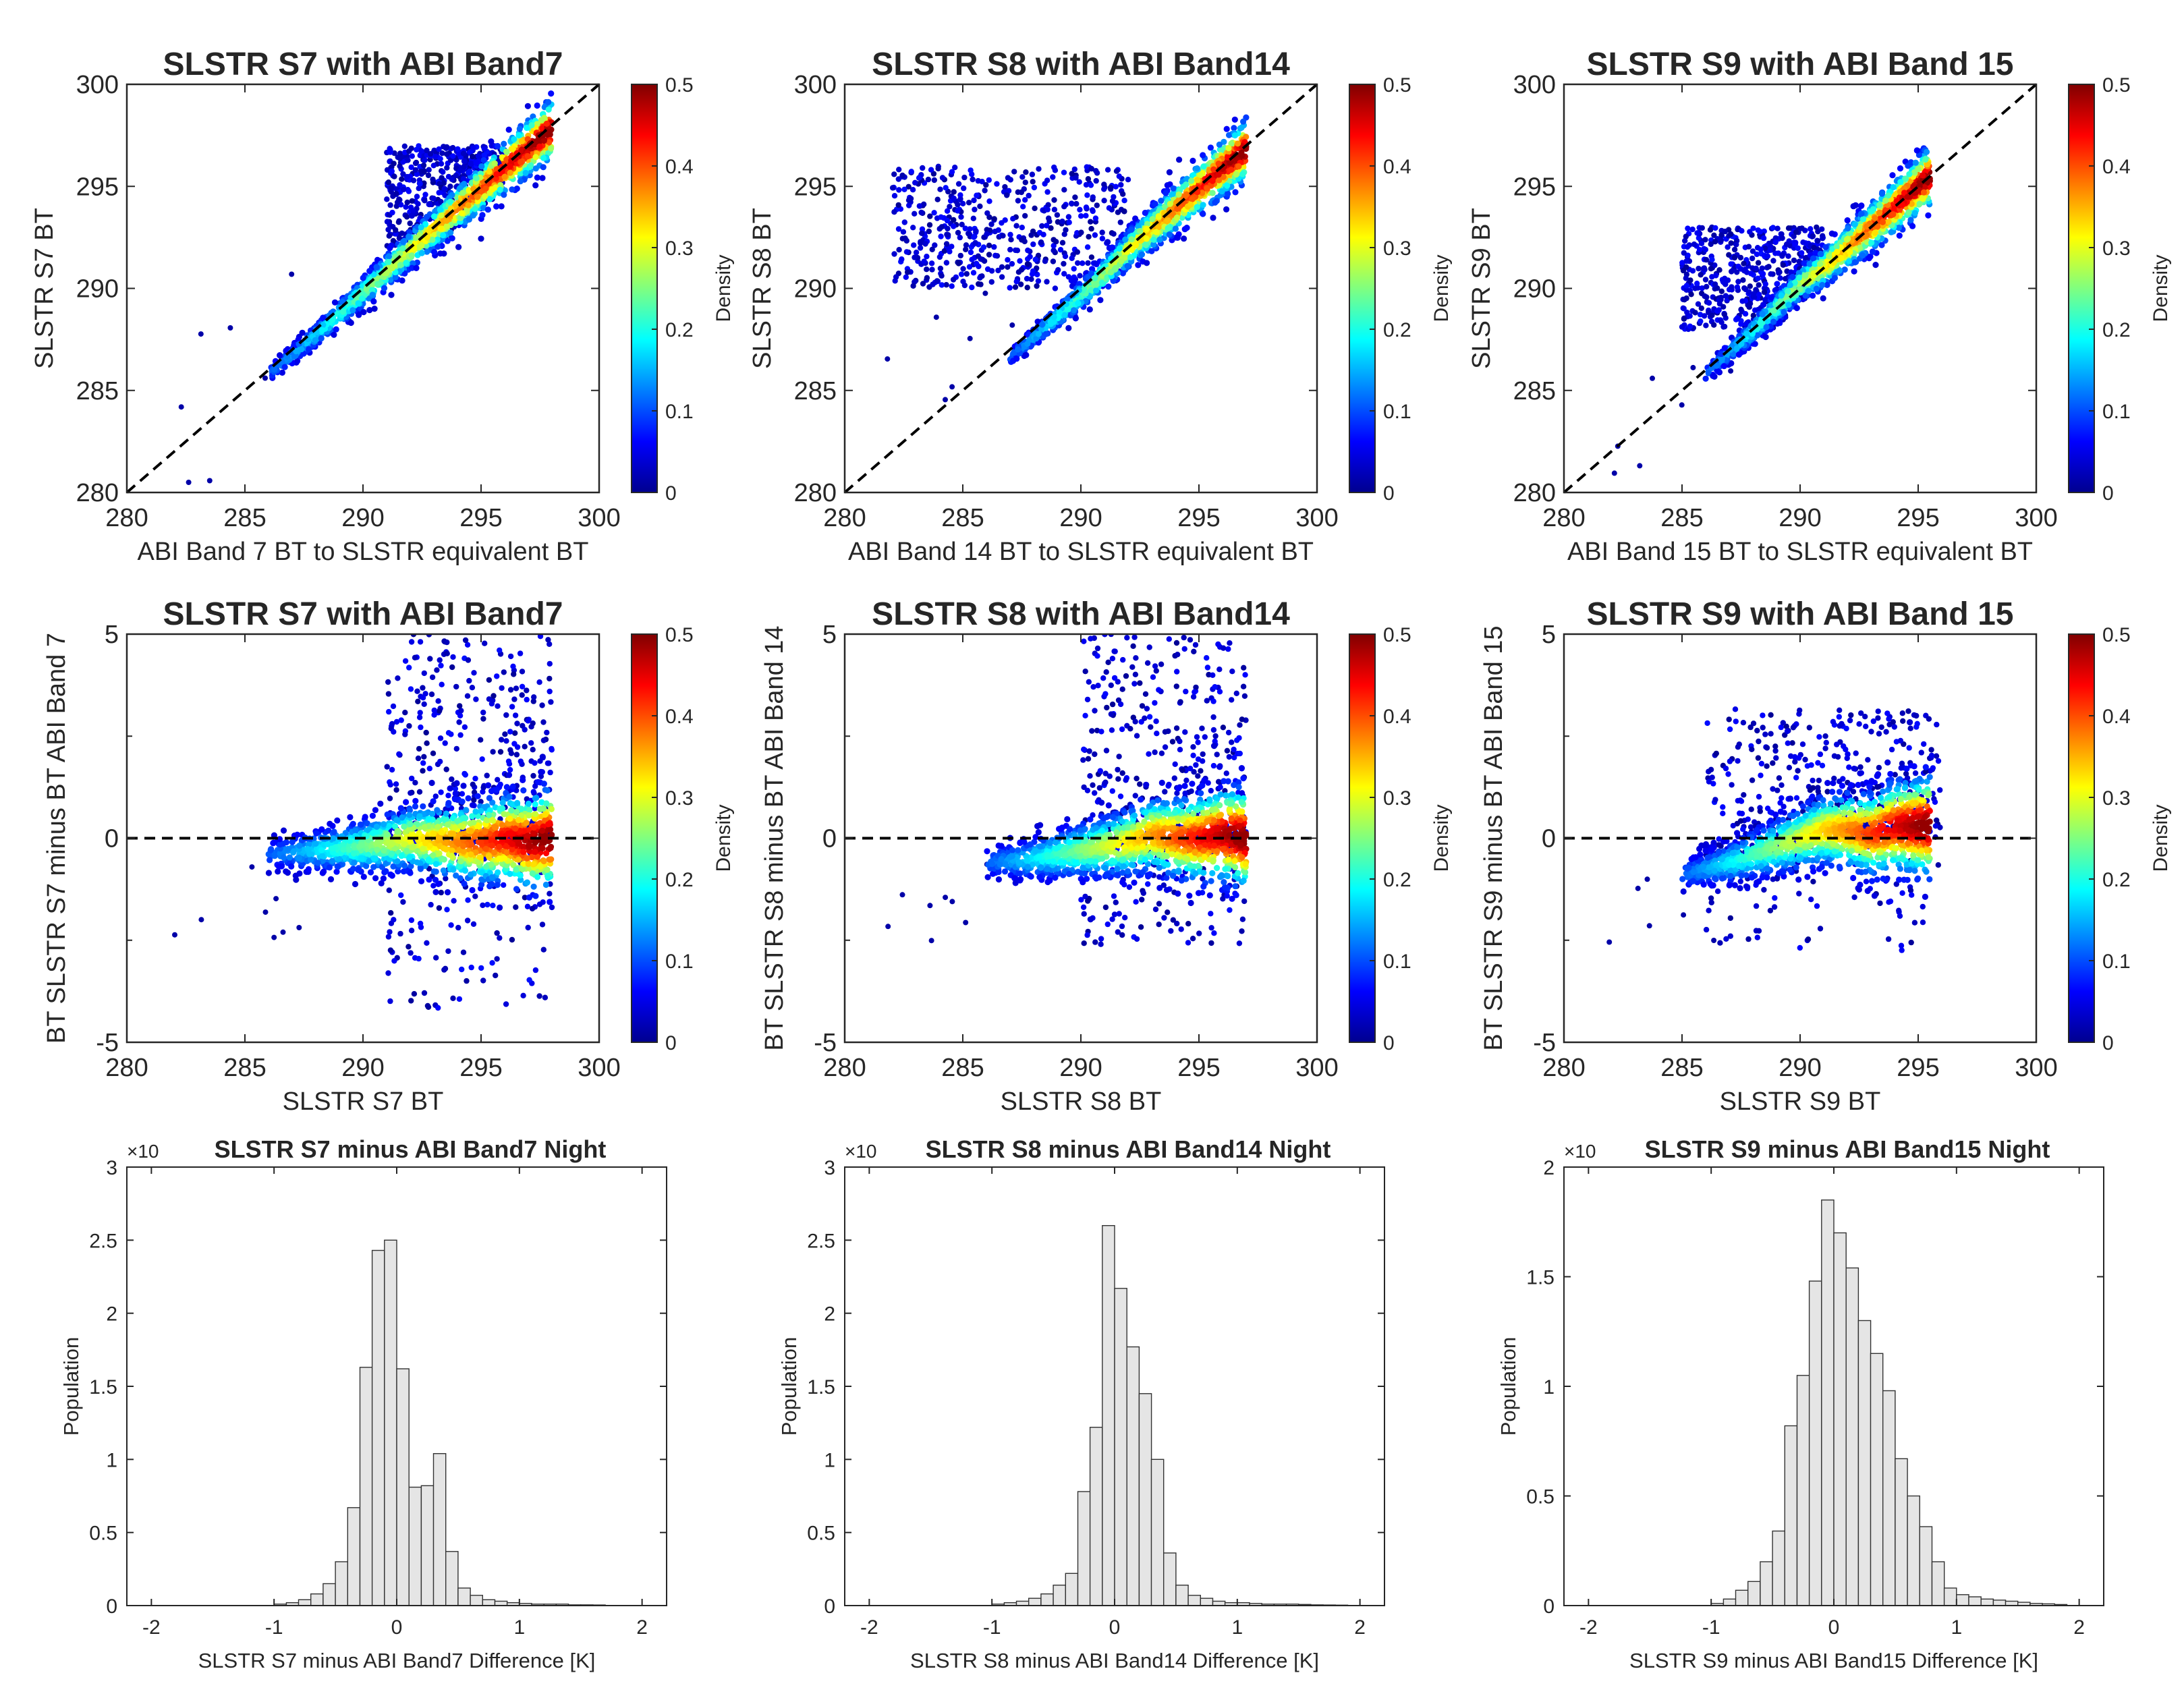 The image size is (2184, 1698). I want to click on colorbar-tick-label: 0.4, so click(1397, 167).